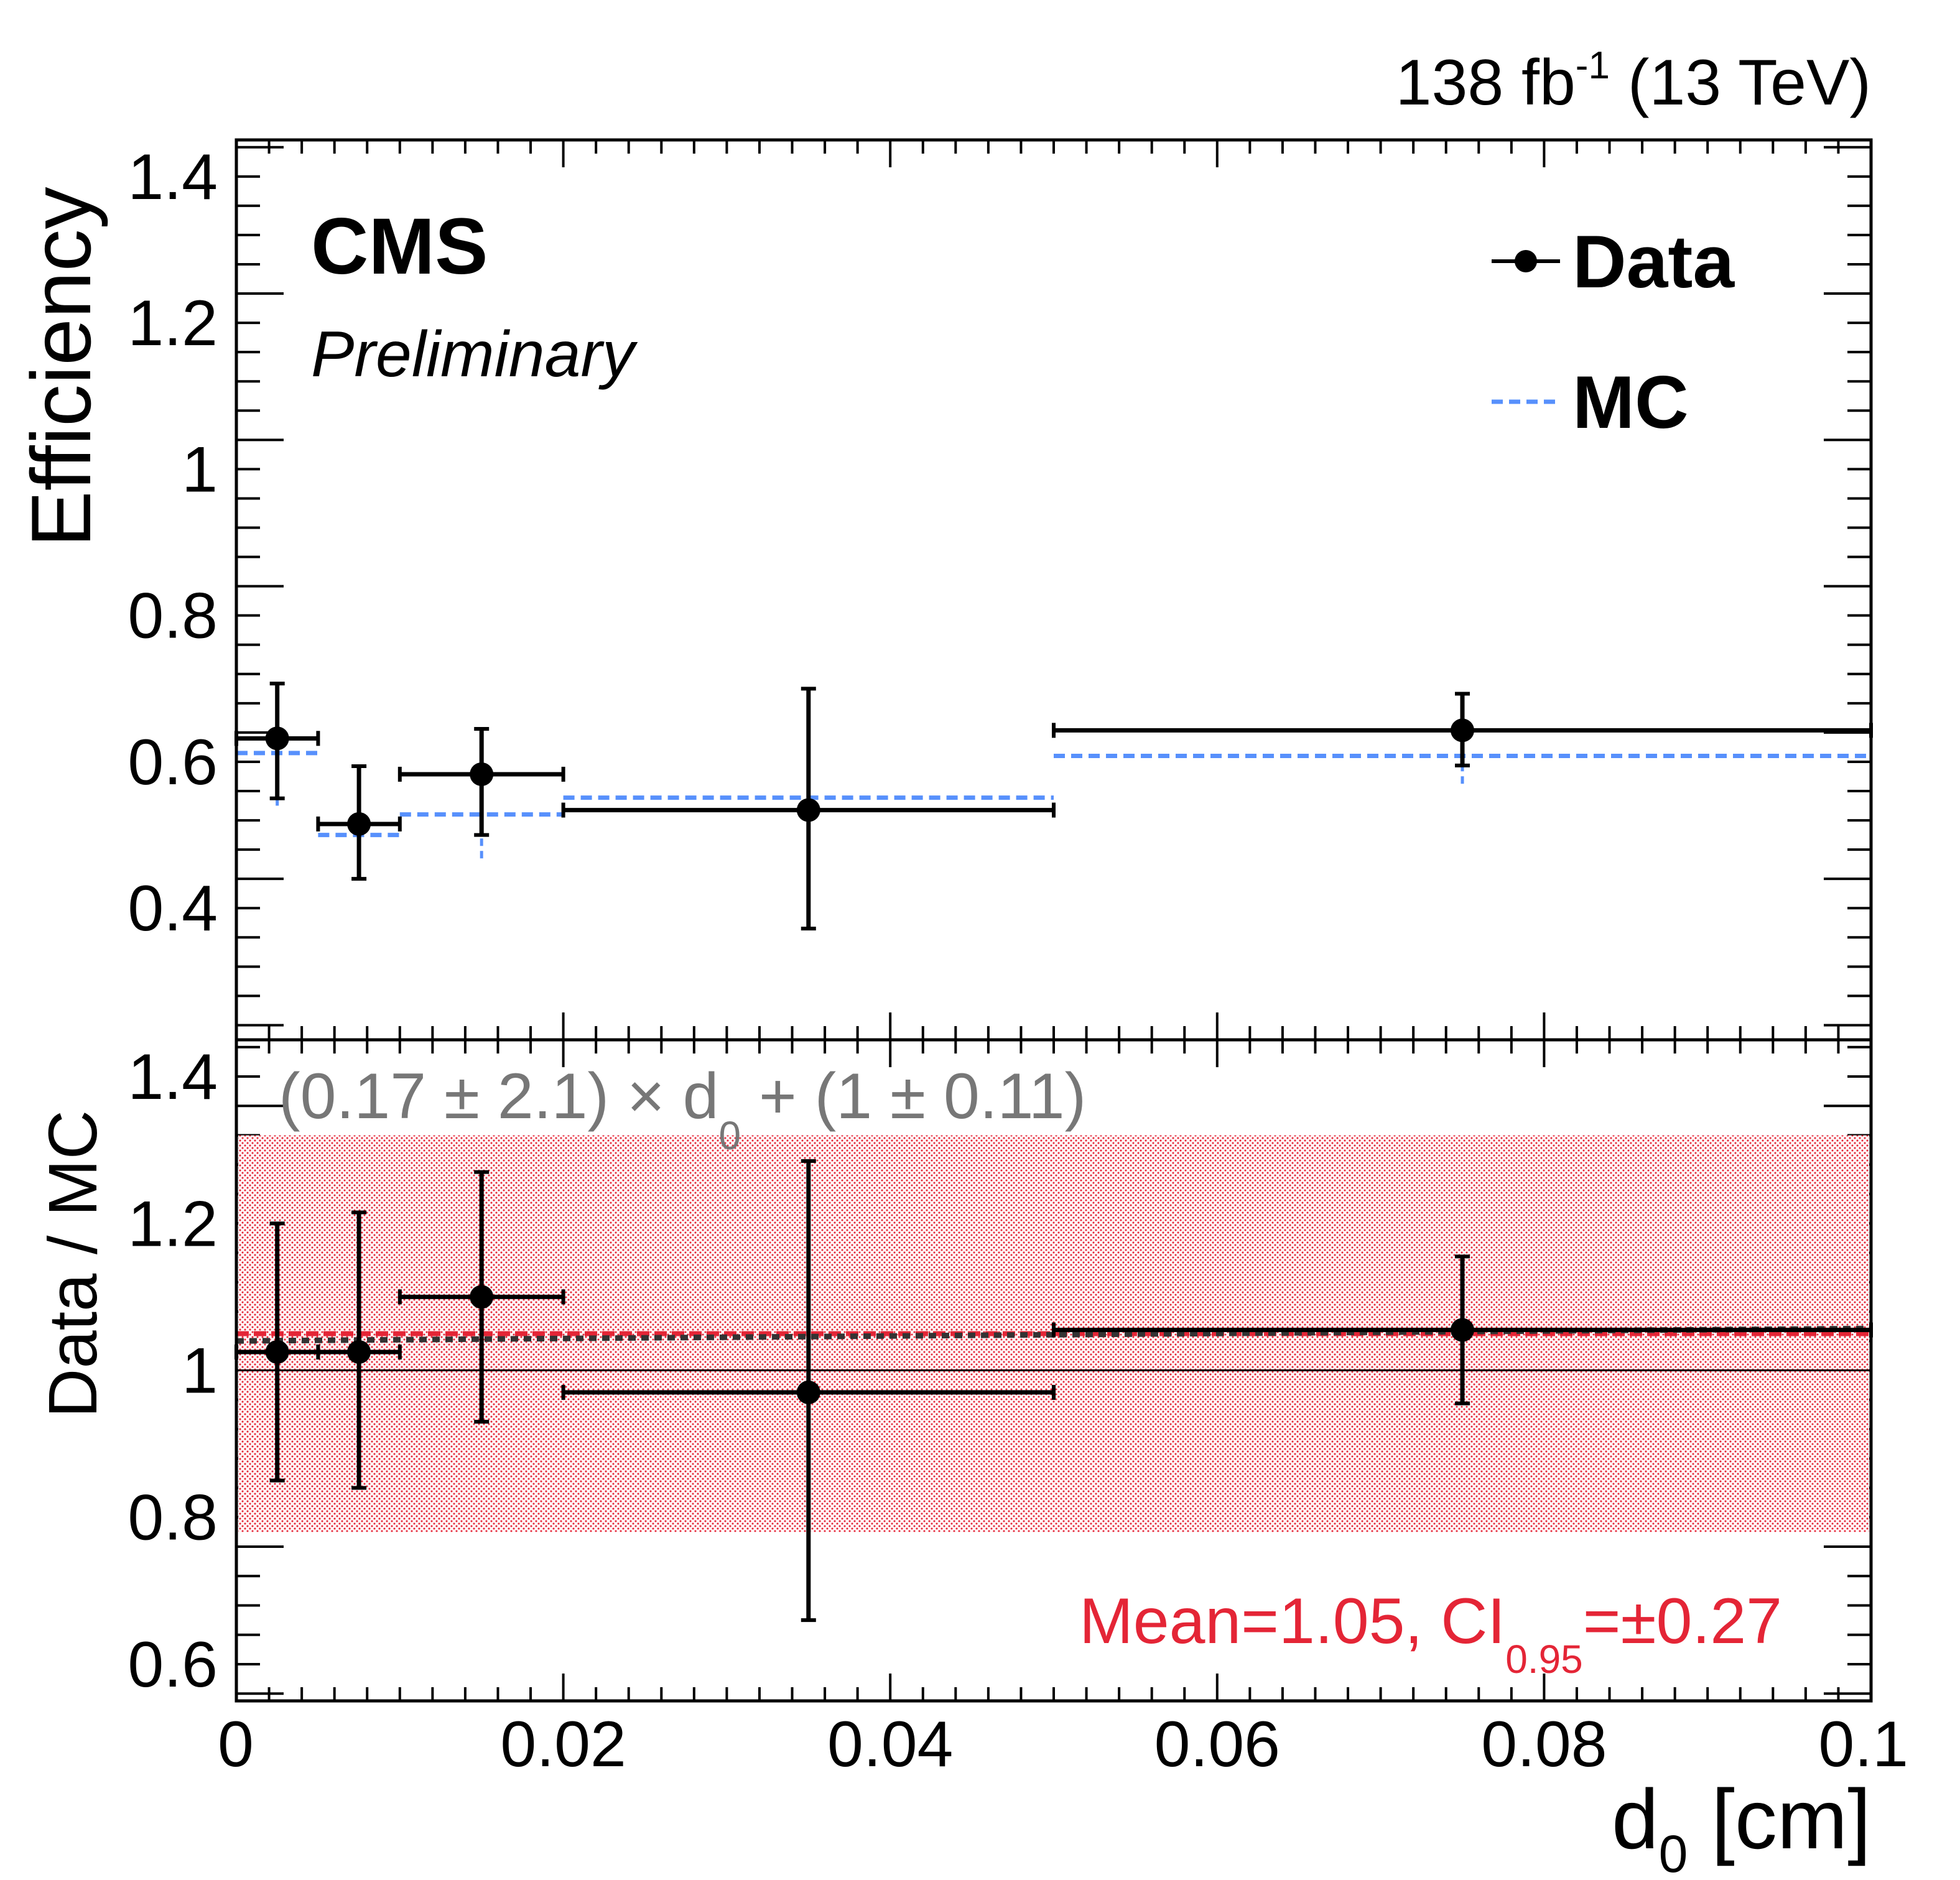 This screenshot has height=1880, width=1960. Describe the element at coordinates (1863, 1744) in the screenshot. I see `x-tick-label: 0.1` at that location.